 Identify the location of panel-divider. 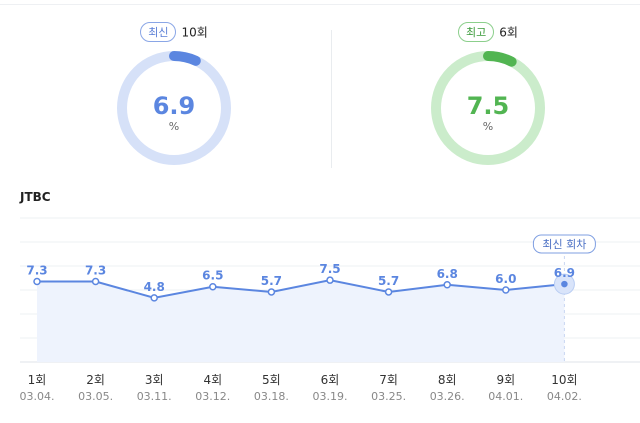
(331, 99).